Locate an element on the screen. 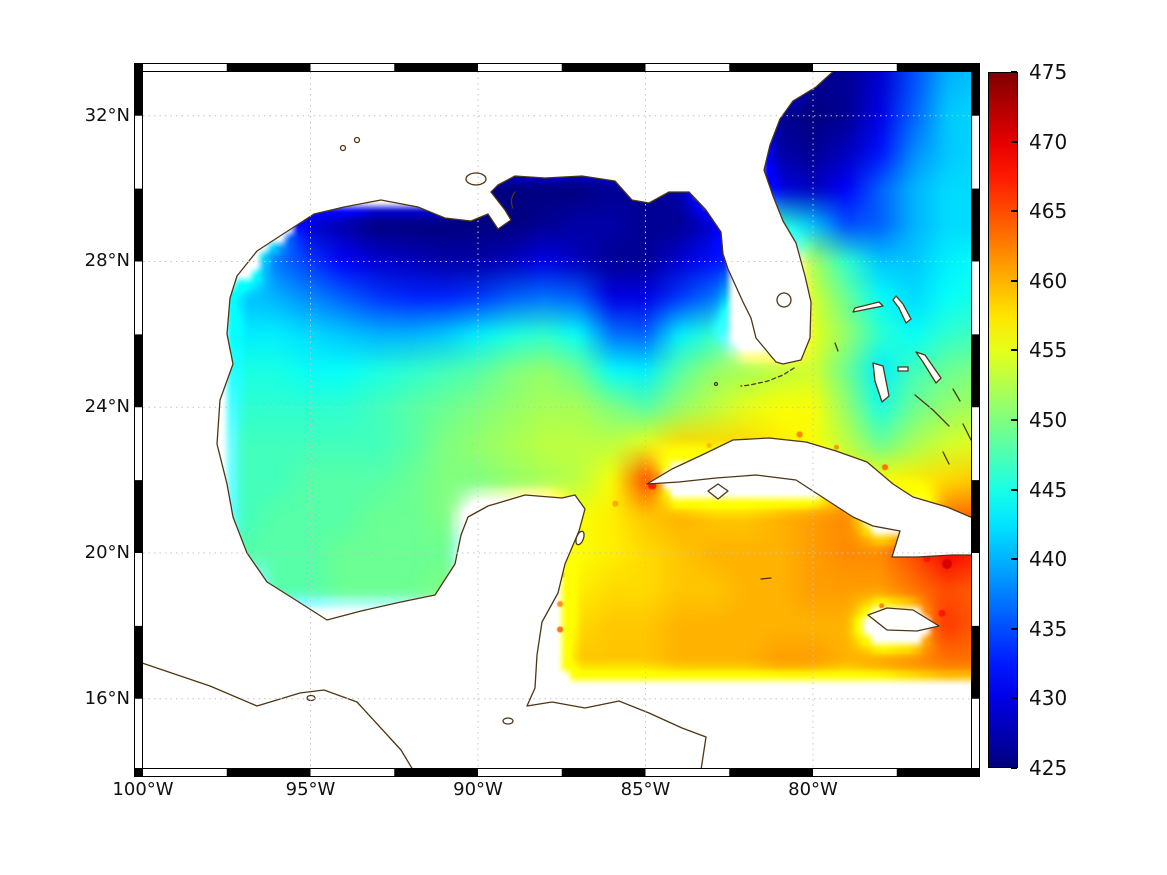 Image resolution: width=1167 pixels, height=875 pixels. coastline-andros is located at coordinates (881, 382).